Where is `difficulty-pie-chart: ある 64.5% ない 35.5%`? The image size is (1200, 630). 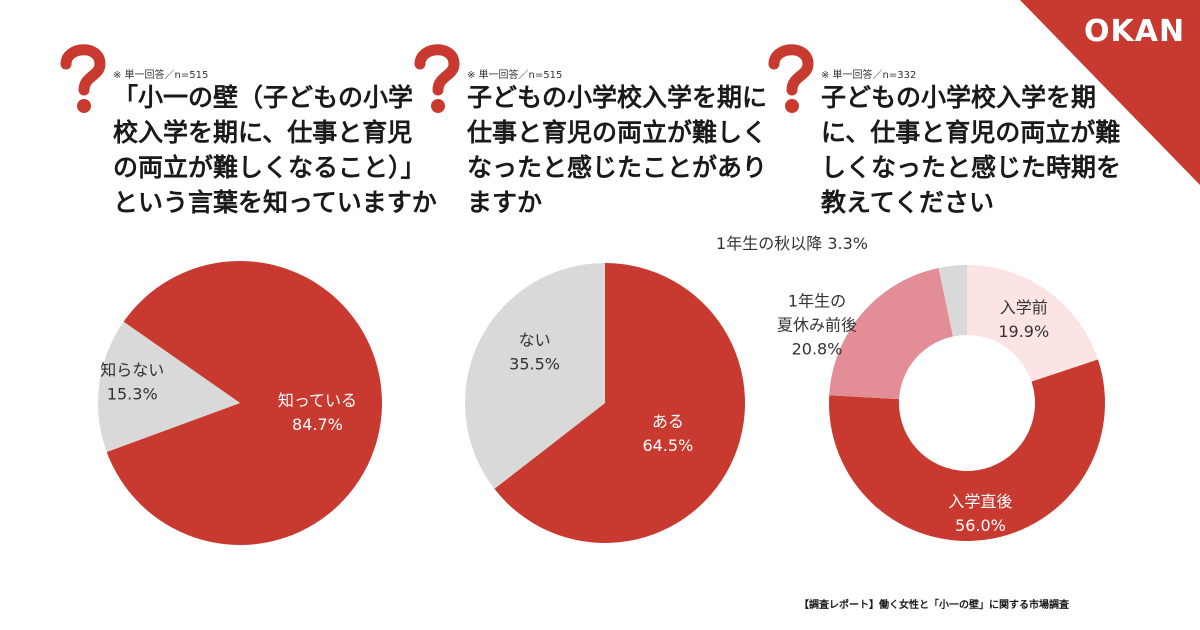 difficulty-pie-chart: ある 64.5% ない 35.5% is located at coordinates (605, 403).